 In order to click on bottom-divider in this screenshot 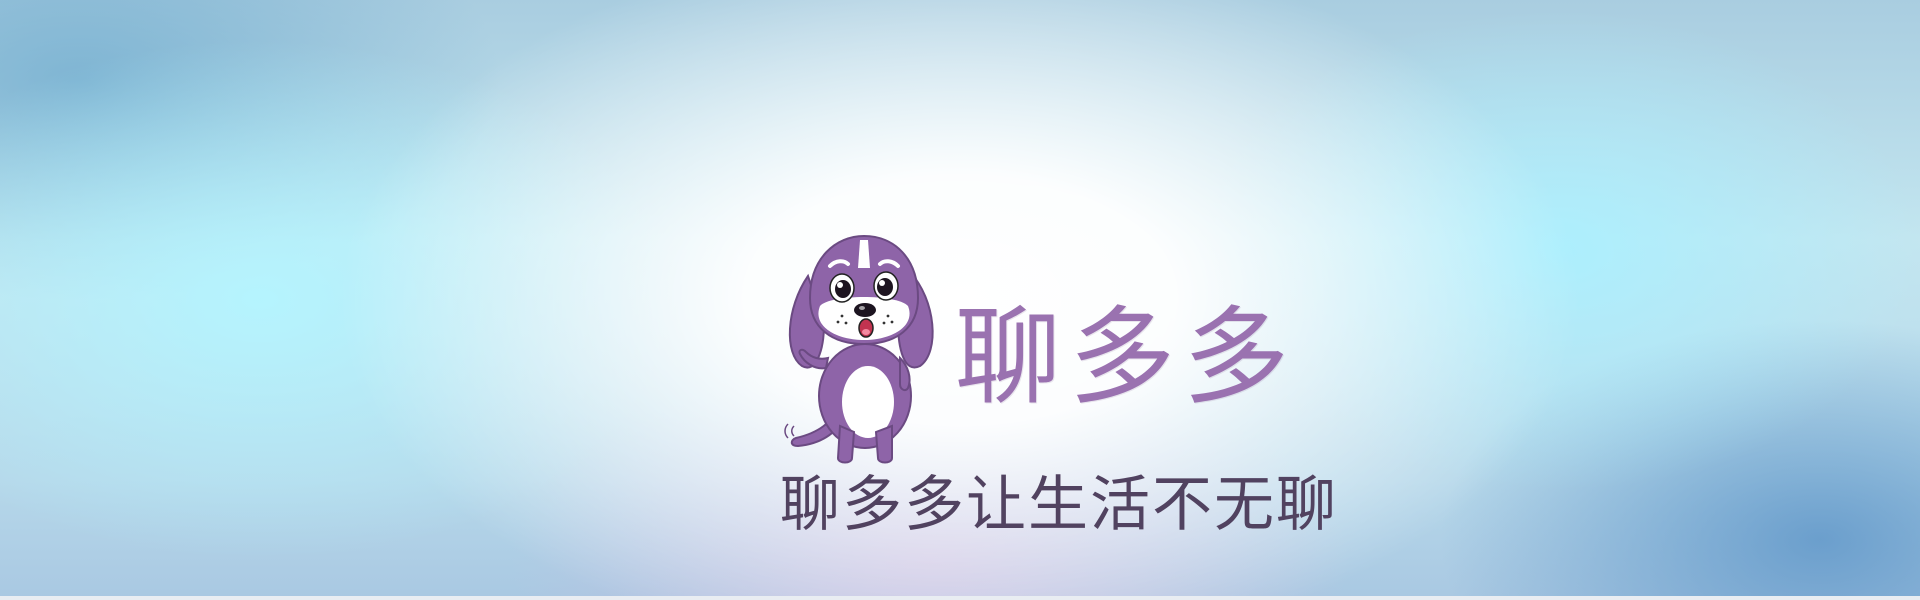, I will do `click(960, 598)`.